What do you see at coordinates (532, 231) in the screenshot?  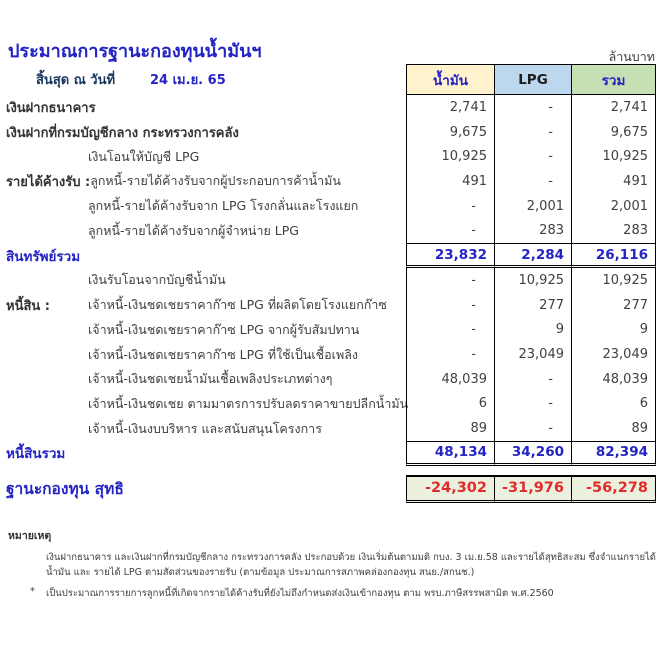 I see `value-cell-lpg: 283` at bounding box center [532, 231].